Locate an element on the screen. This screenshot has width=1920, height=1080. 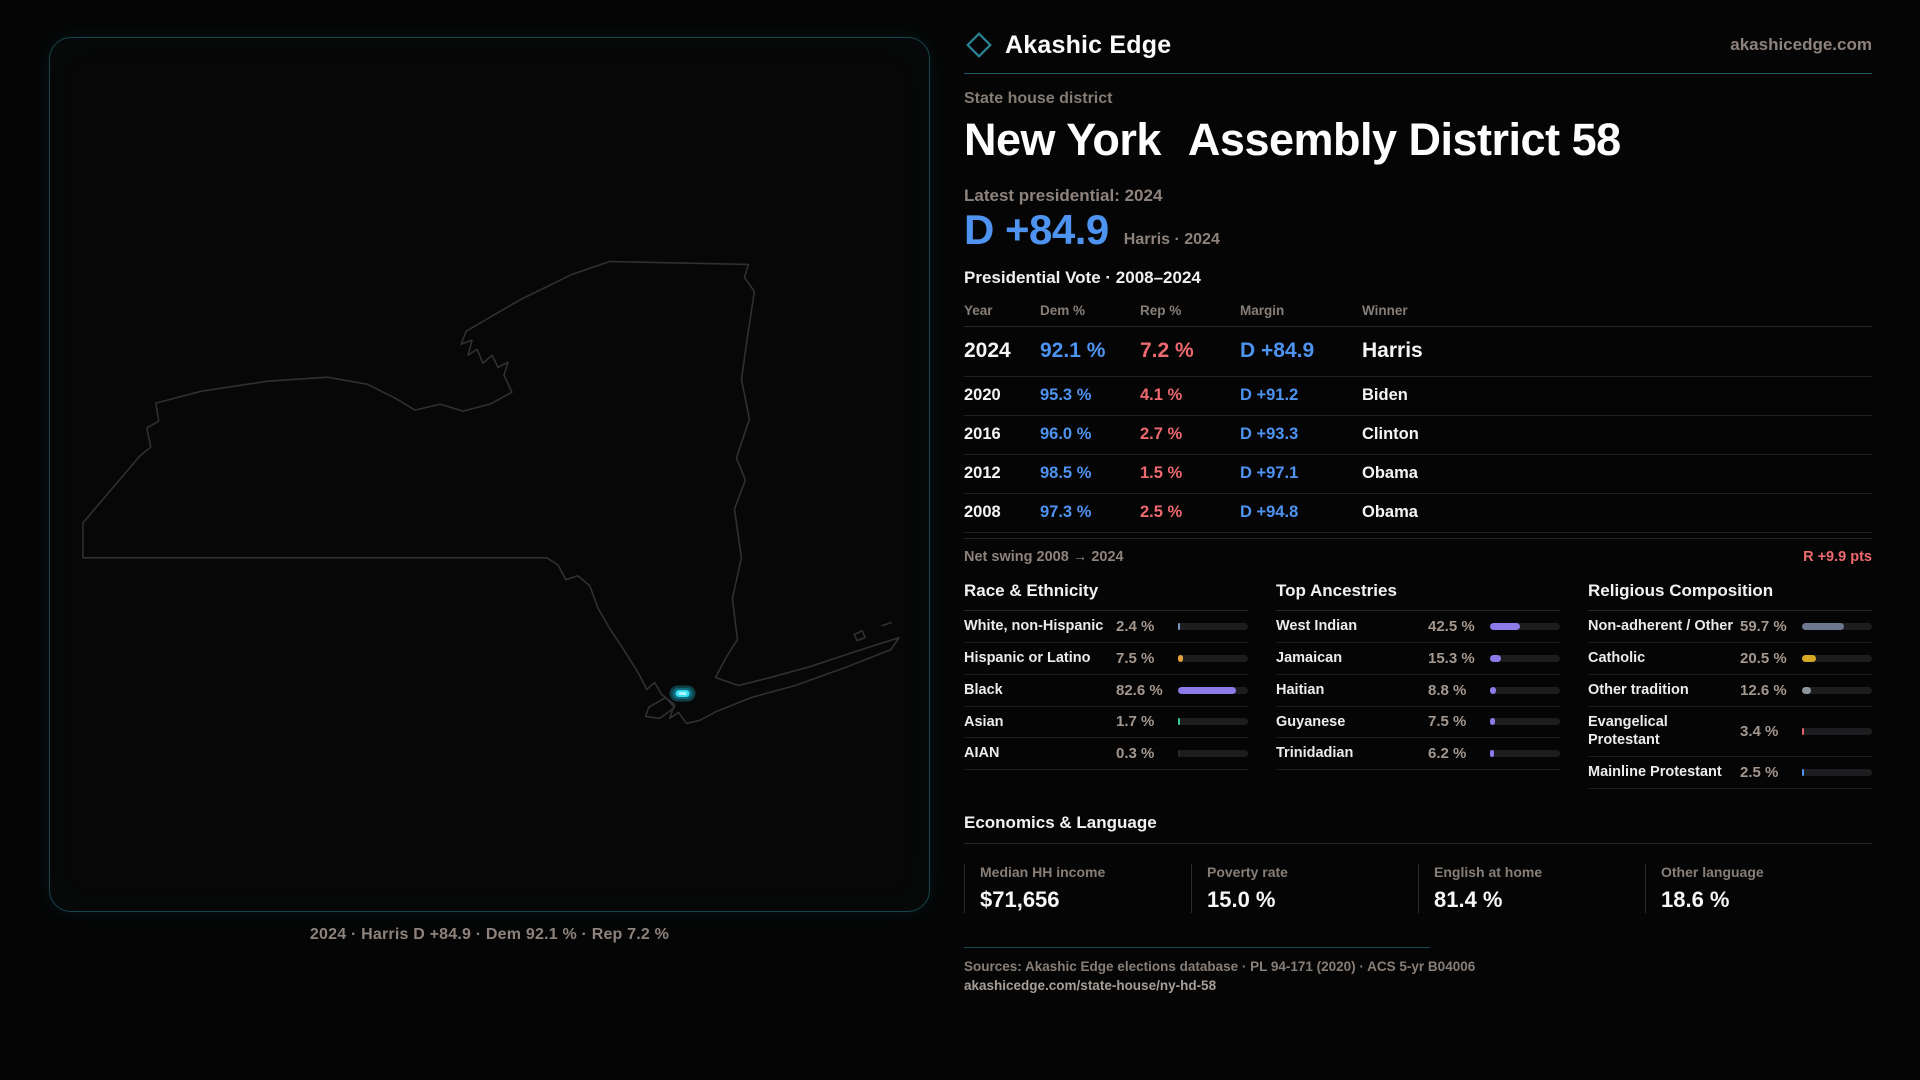
brand-name: Akashic Edge is located at coordinates (1088, 44).